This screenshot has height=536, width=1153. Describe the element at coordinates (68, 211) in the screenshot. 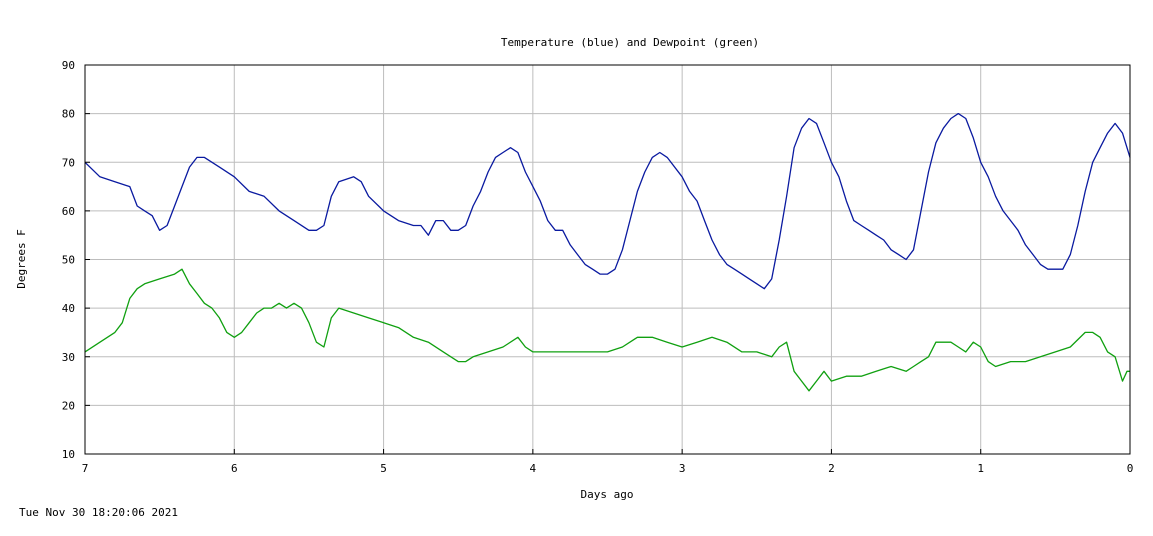

I see `y-tick-label: 60` at that location.